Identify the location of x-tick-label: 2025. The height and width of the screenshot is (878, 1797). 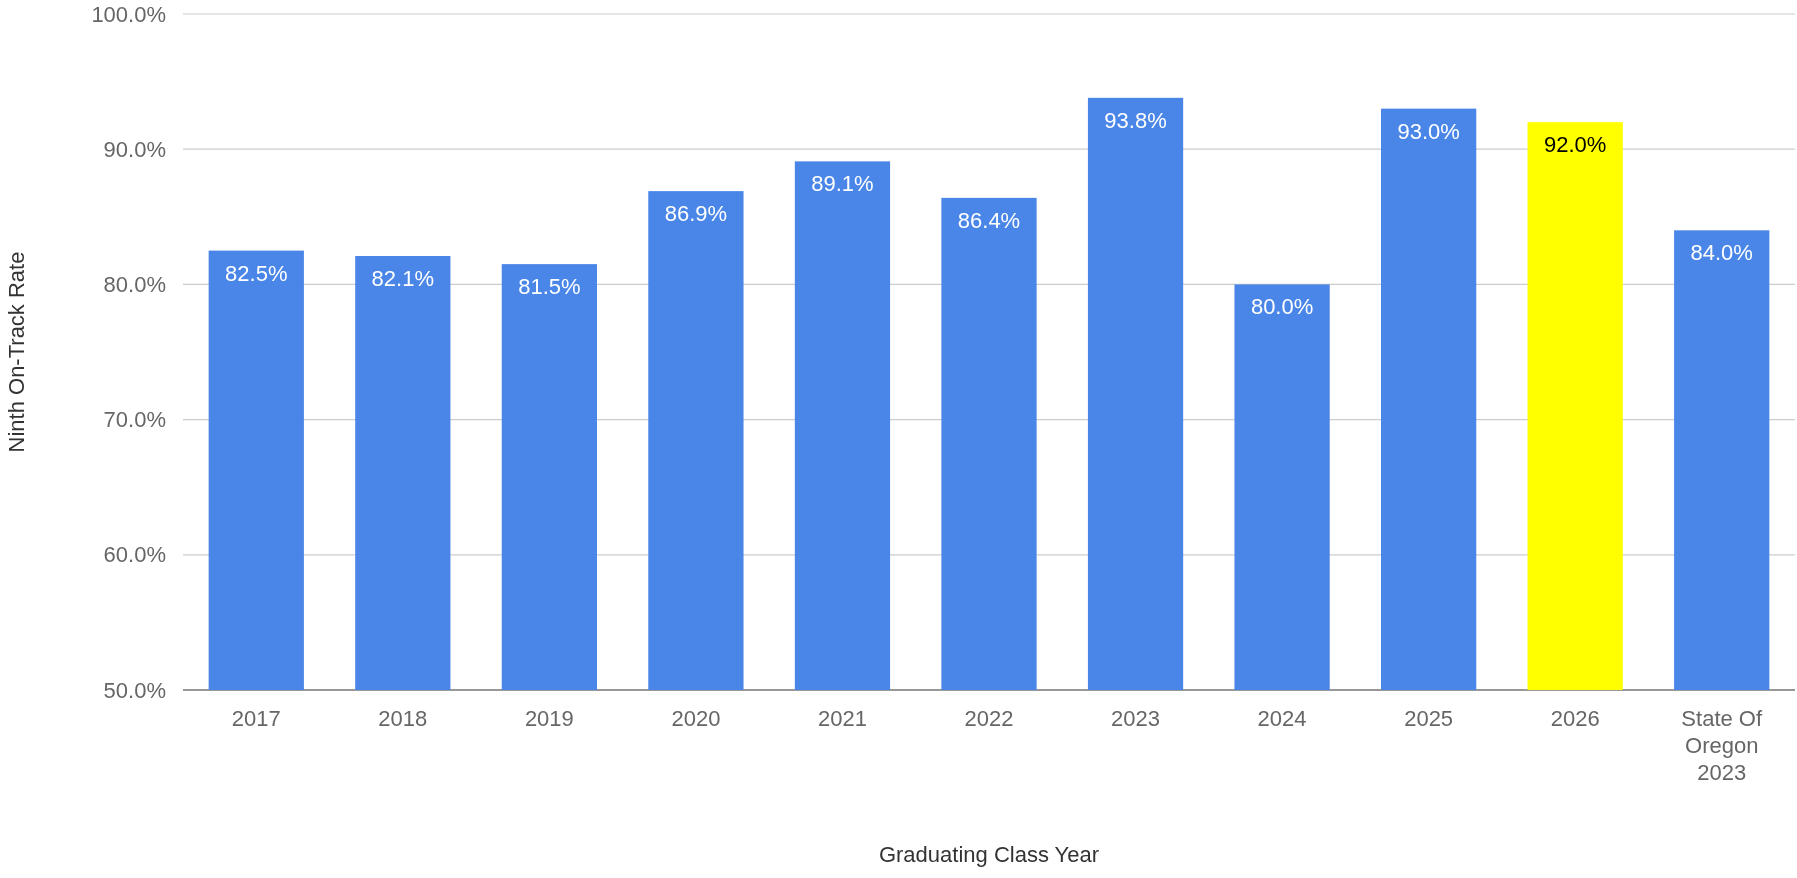
(1429, 718).